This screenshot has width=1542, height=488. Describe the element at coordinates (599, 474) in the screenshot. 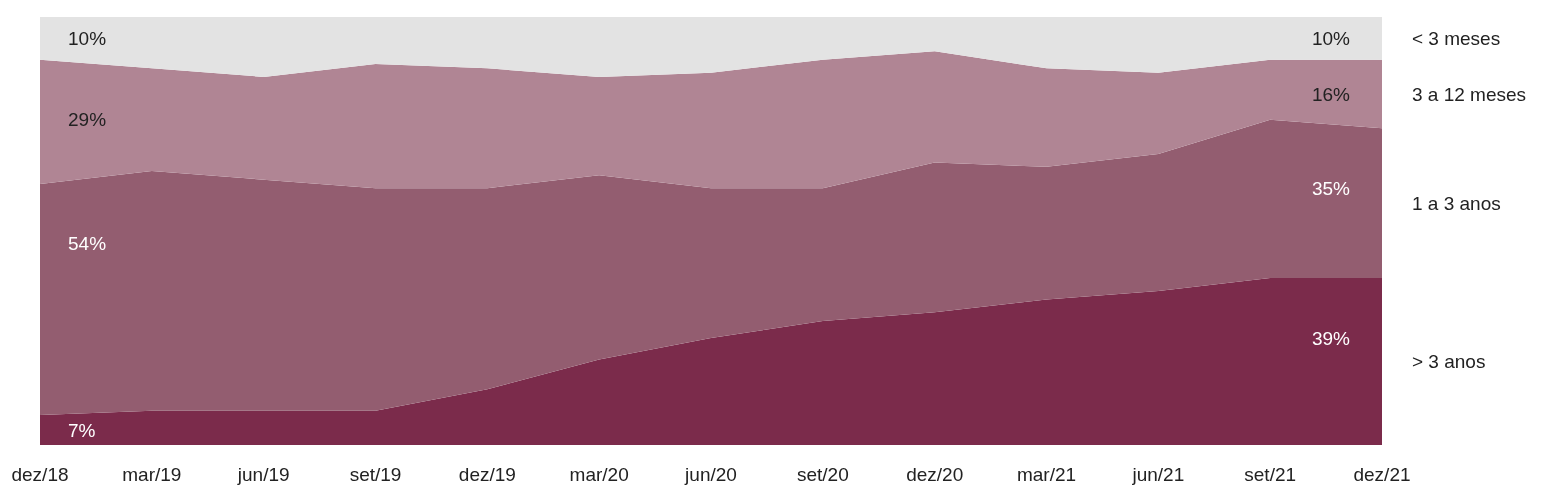

I see `x-tick-label: mar/20` at that location.